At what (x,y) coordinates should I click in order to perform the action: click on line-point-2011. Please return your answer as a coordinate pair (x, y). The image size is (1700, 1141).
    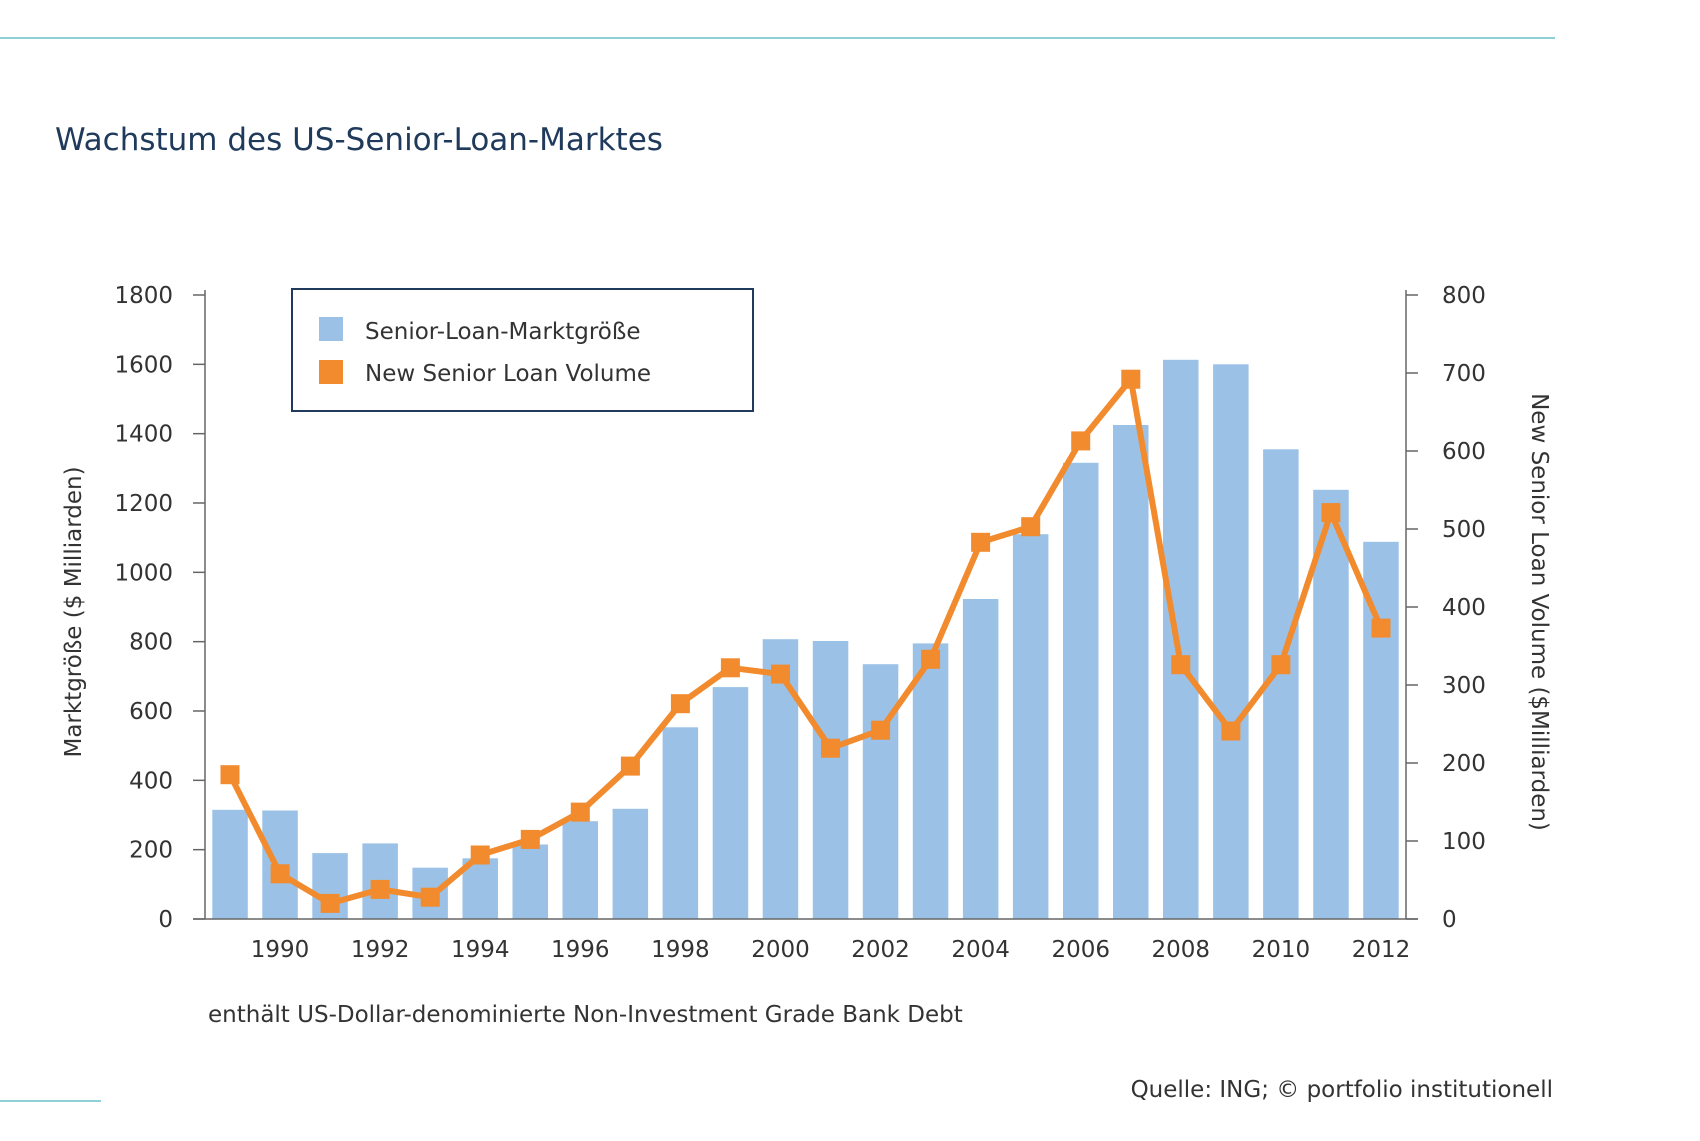
    Looking at the image, I should click on (1331, 513).